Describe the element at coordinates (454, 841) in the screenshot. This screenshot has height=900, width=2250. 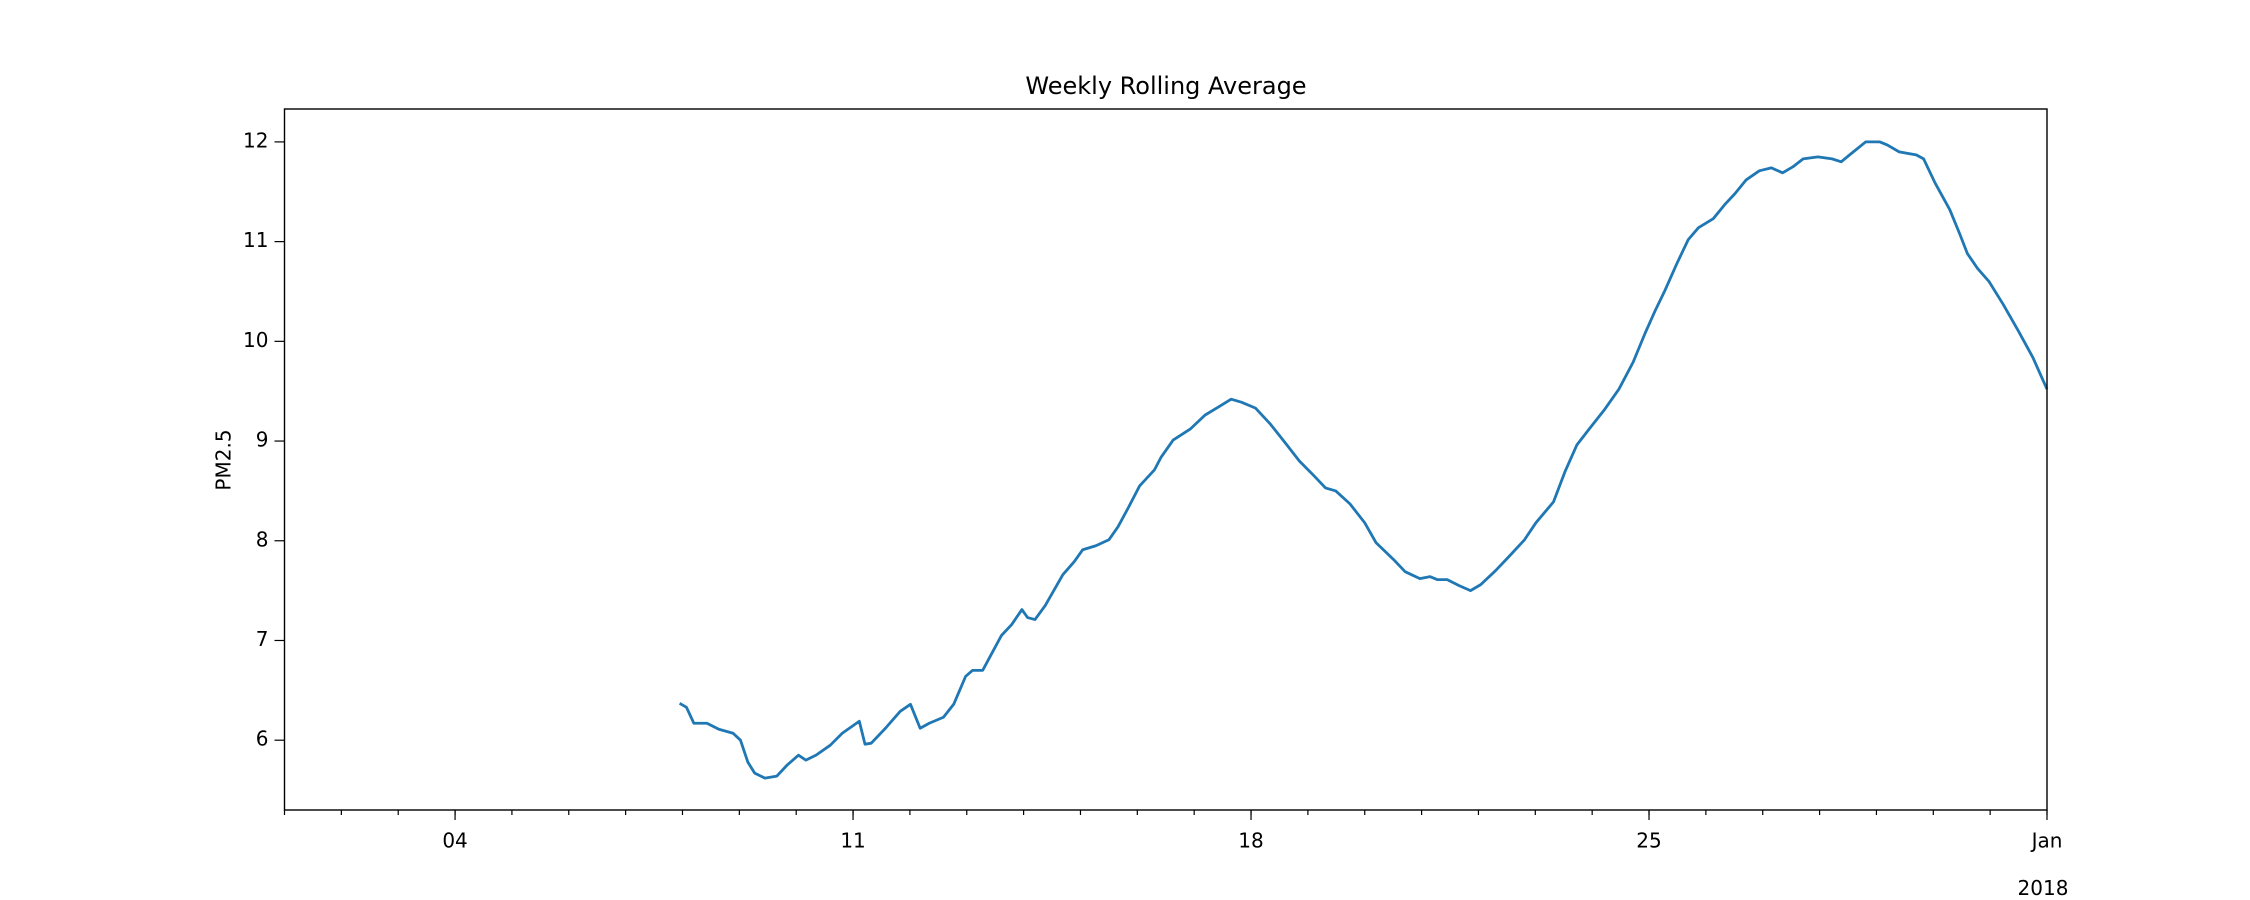
I see `x-tick-label: 04` at that location.